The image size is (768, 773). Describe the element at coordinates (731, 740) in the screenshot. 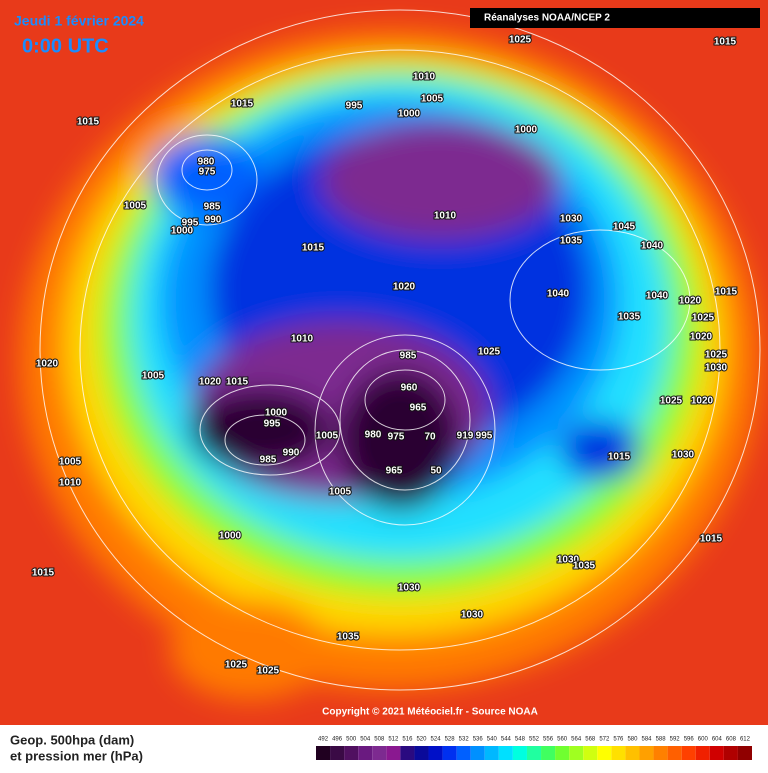

I see `legend-label: 608` at that location.